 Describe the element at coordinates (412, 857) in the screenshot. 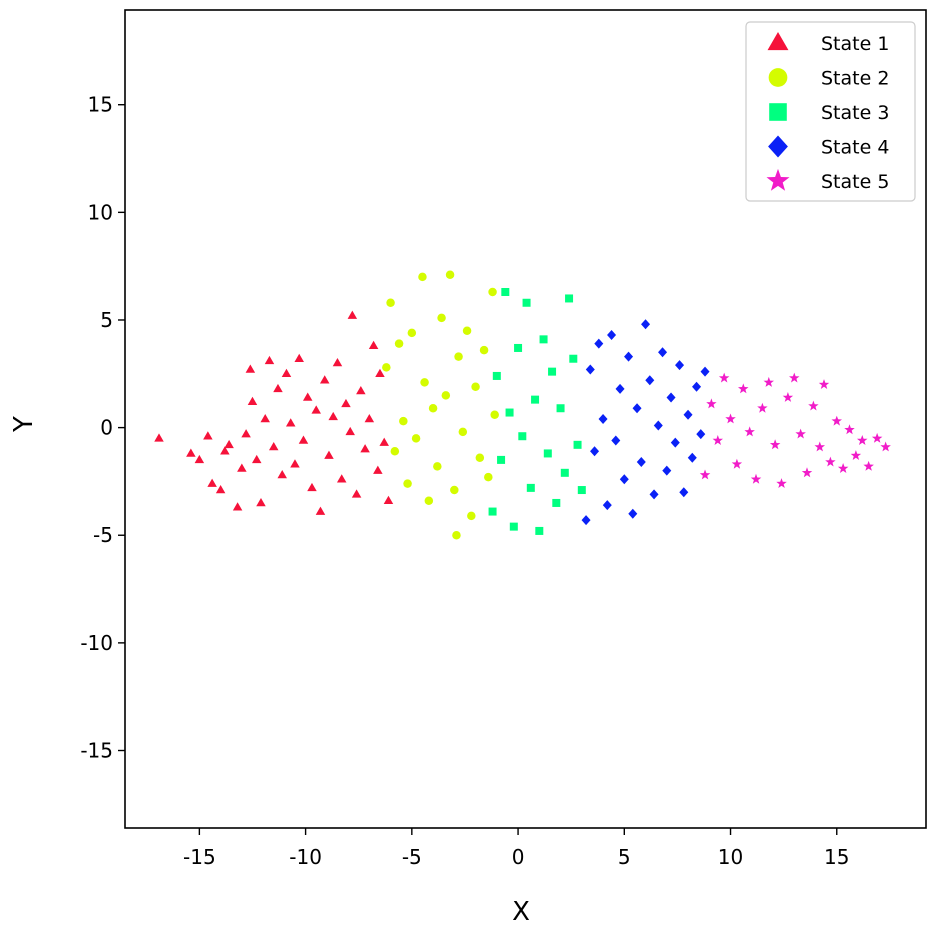

I see `x-tick-label: -5` at that location.